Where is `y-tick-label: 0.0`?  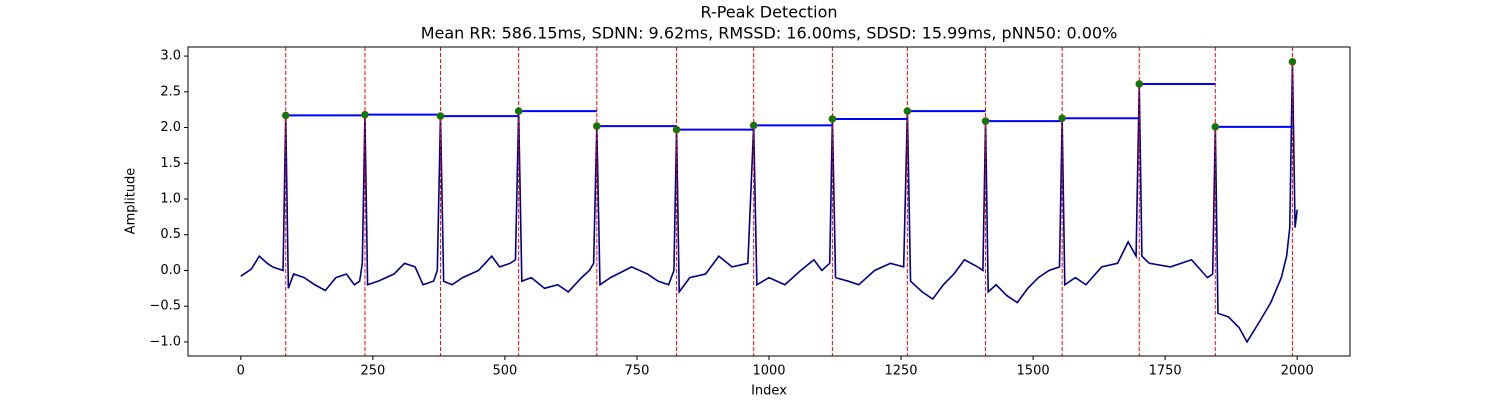
y-tick-label: 0.0 is located at coordinates (170, 270).